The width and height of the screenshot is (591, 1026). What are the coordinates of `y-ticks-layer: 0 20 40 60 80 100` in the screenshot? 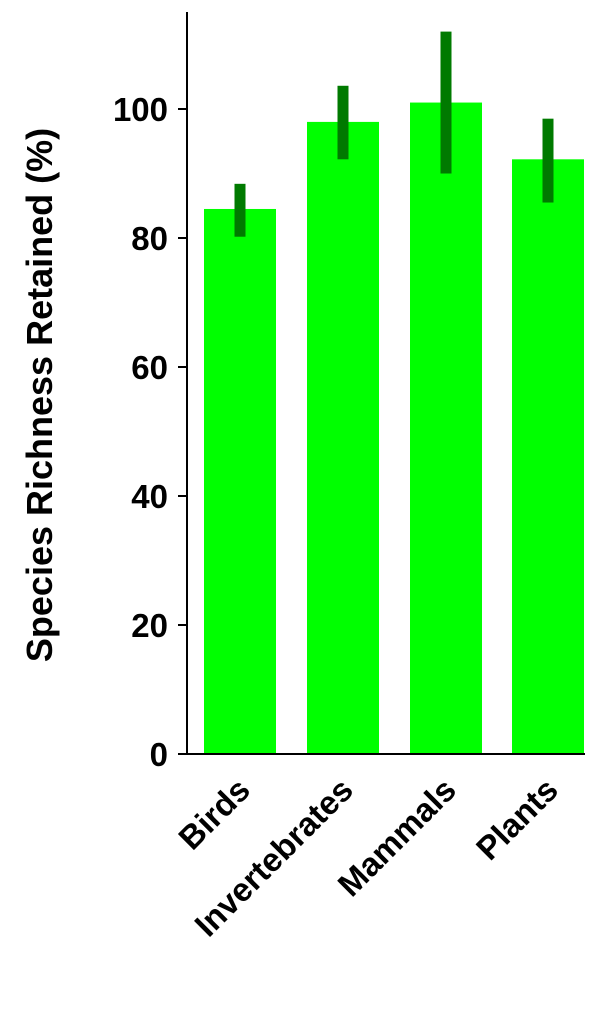 It's located at (150, 432).